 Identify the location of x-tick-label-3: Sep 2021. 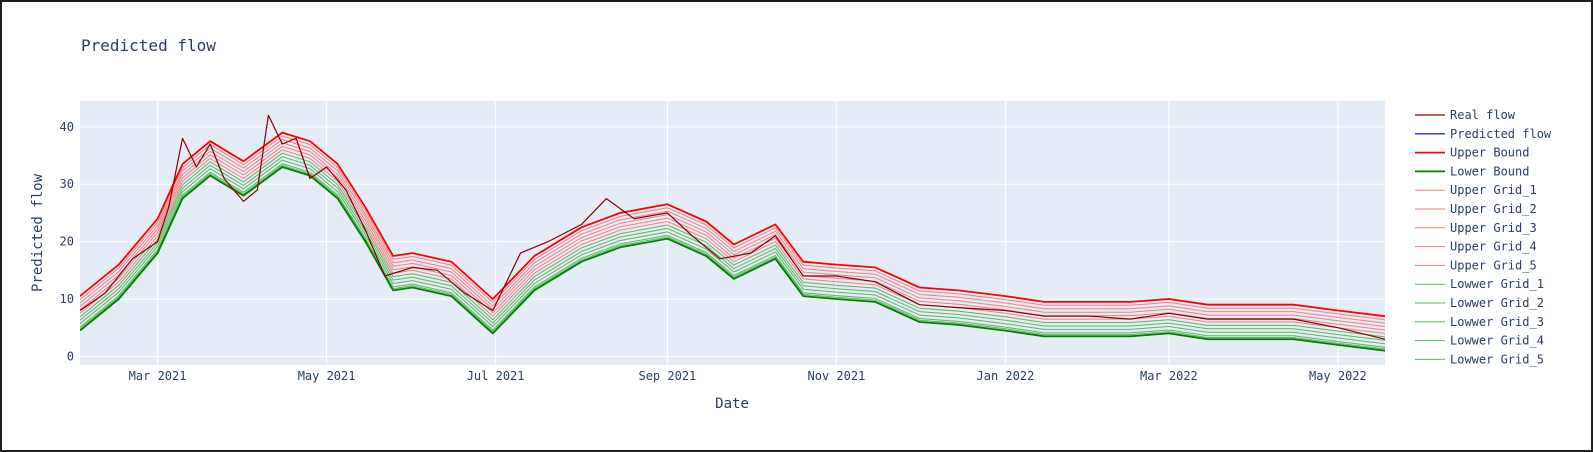
(667, 376).